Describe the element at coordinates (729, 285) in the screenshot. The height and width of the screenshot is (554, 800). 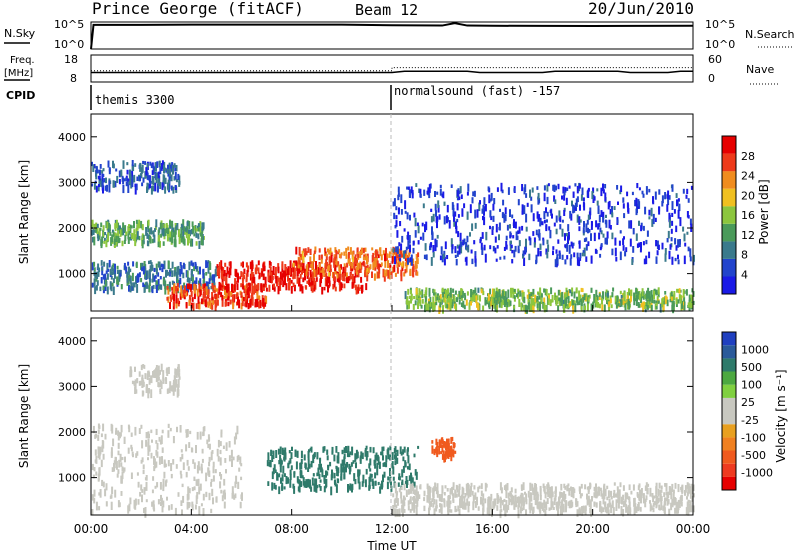
I see `colorbar-segment` at that location.